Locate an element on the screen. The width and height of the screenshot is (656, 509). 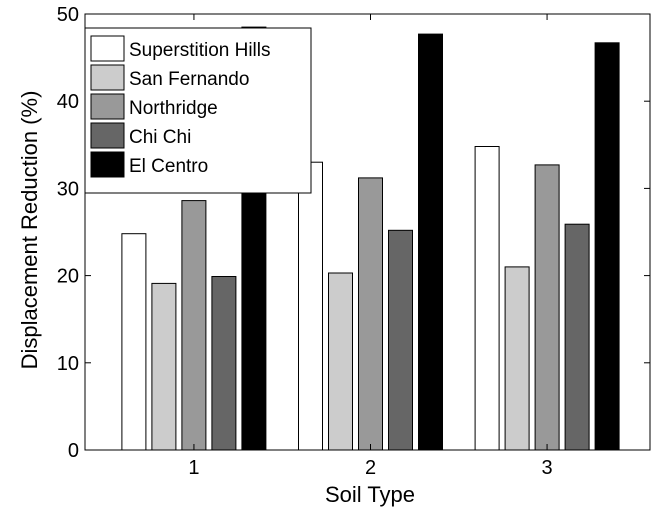
y-tick-label: 10 is located at coordinates (68, 364).